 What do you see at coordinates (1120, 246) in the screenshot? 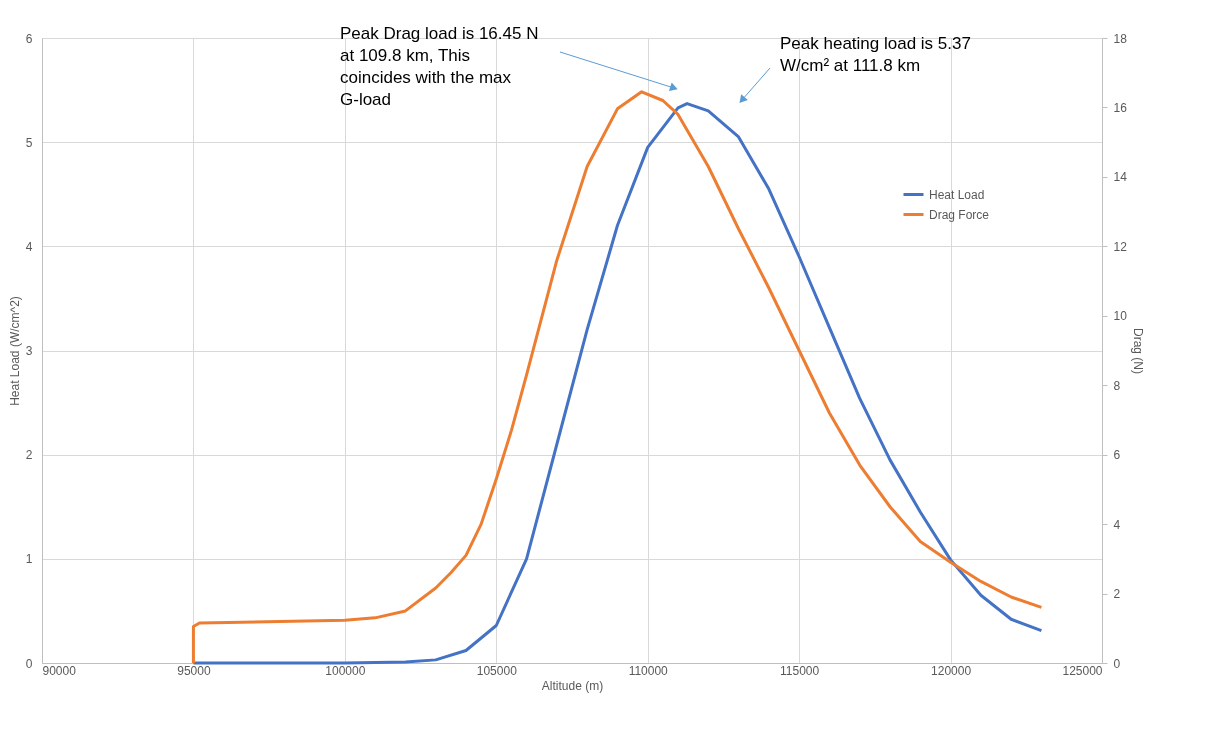
I see `y2-tick-label: 12` at bounding box center [1120, 246].